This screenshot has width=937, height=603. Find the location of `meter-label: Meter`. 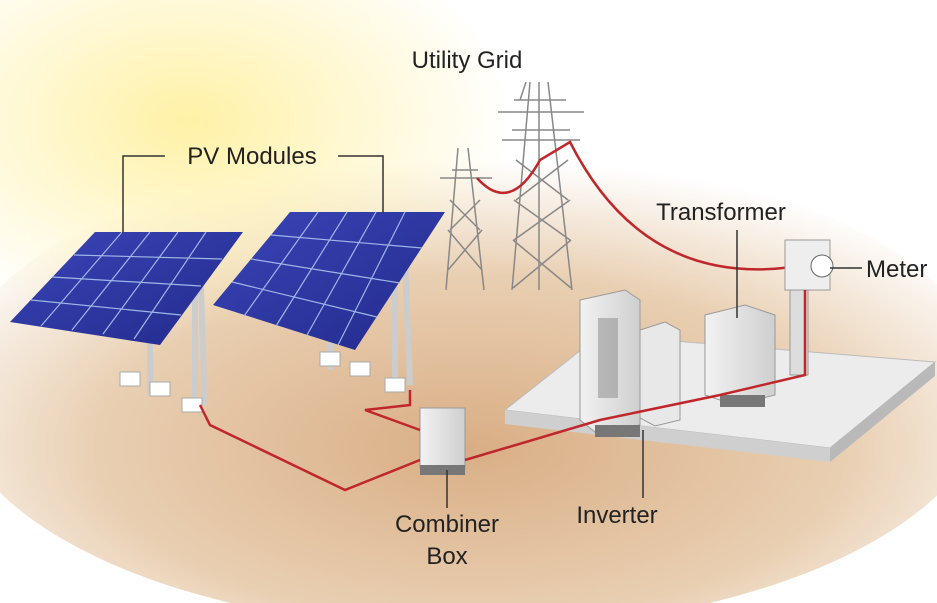

meter-label: Meter is located at coordinates (896, 269).